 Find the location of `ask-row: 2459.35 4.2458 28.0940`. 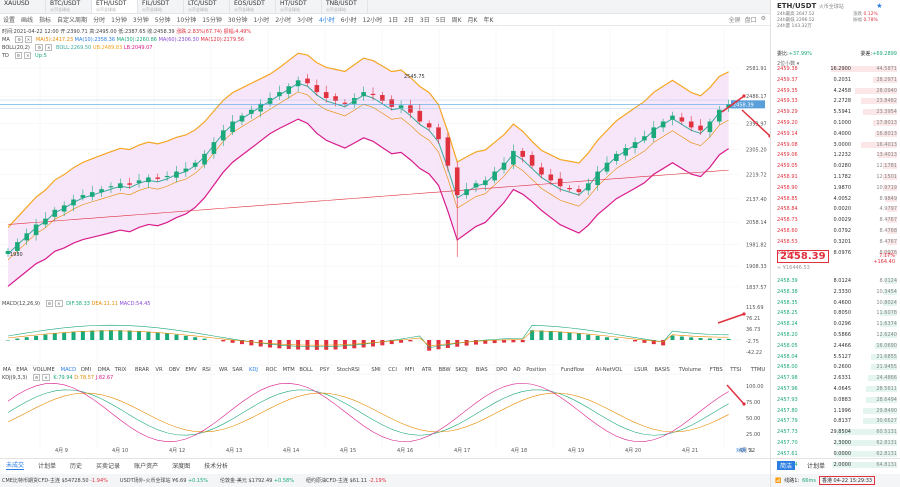

ask-row: 2459.35 4.2458 28.0940 is located at coordinates (837, 90).